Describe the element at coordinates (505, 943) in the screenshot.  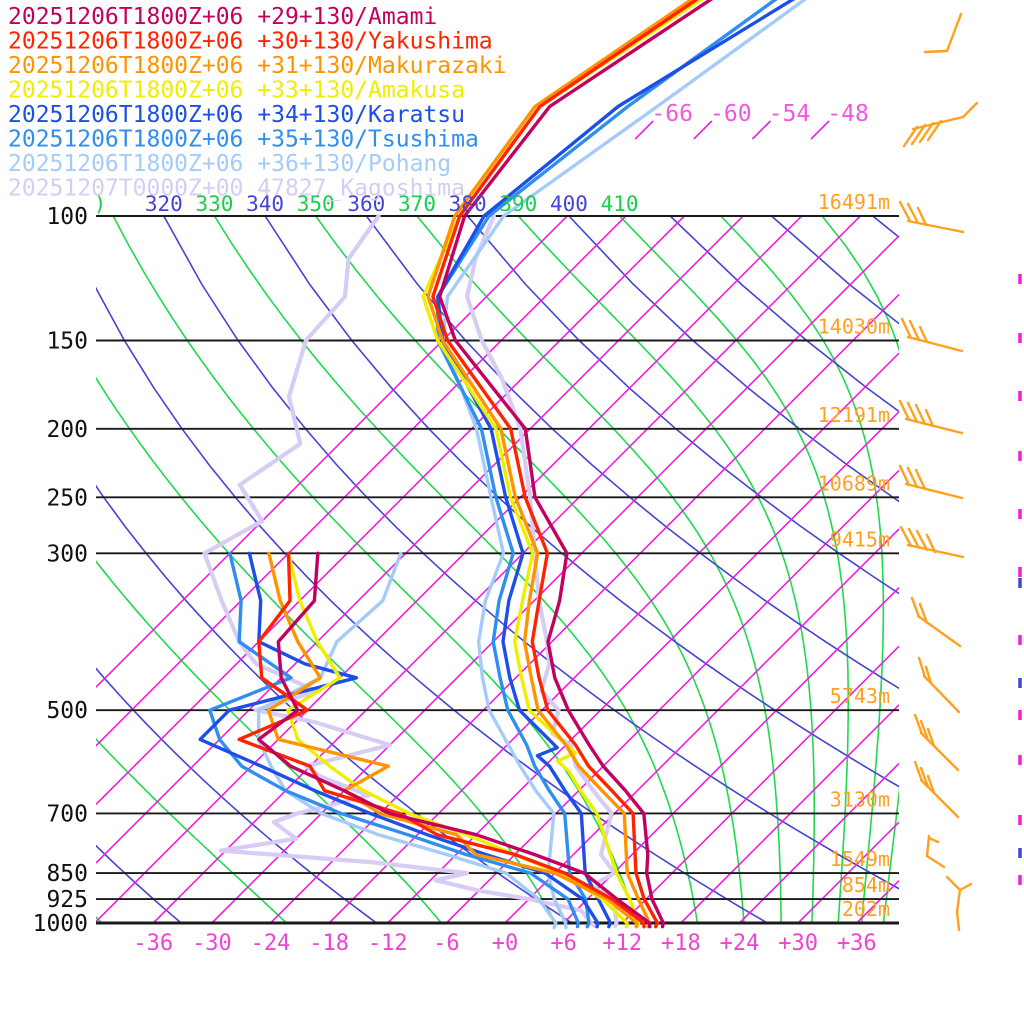
I see `temp-axis-label: +0` at that location.